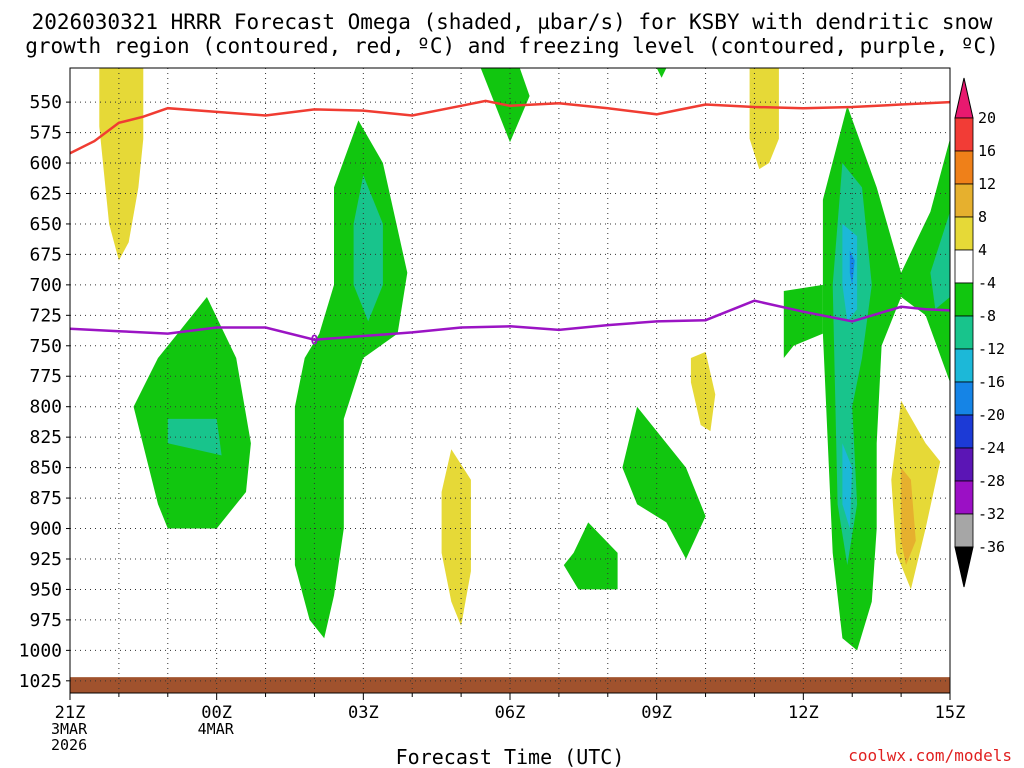 Image resolution: width=1024 pixels, height=768 pixels. Describe the element at coordinates (69, 745) in the screenshot. I see `x-tick-label: 2026` at that location.